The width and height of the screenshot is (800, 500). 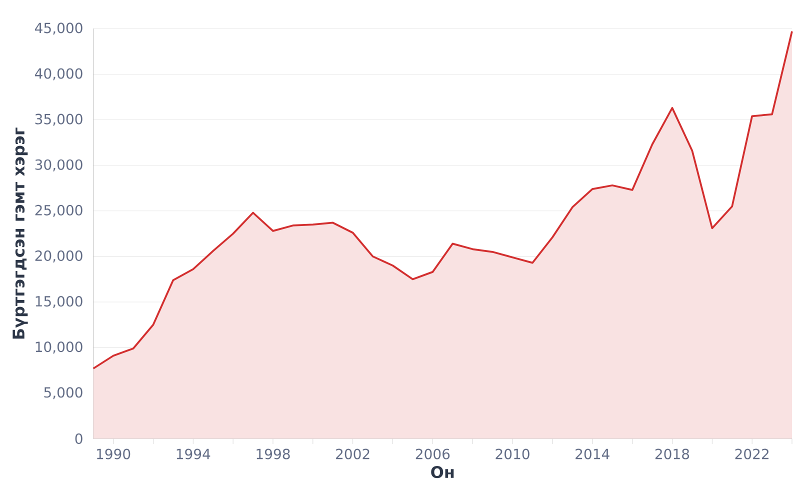 I want to click on x-tick-label: 1990, so click(x=113, y=454).